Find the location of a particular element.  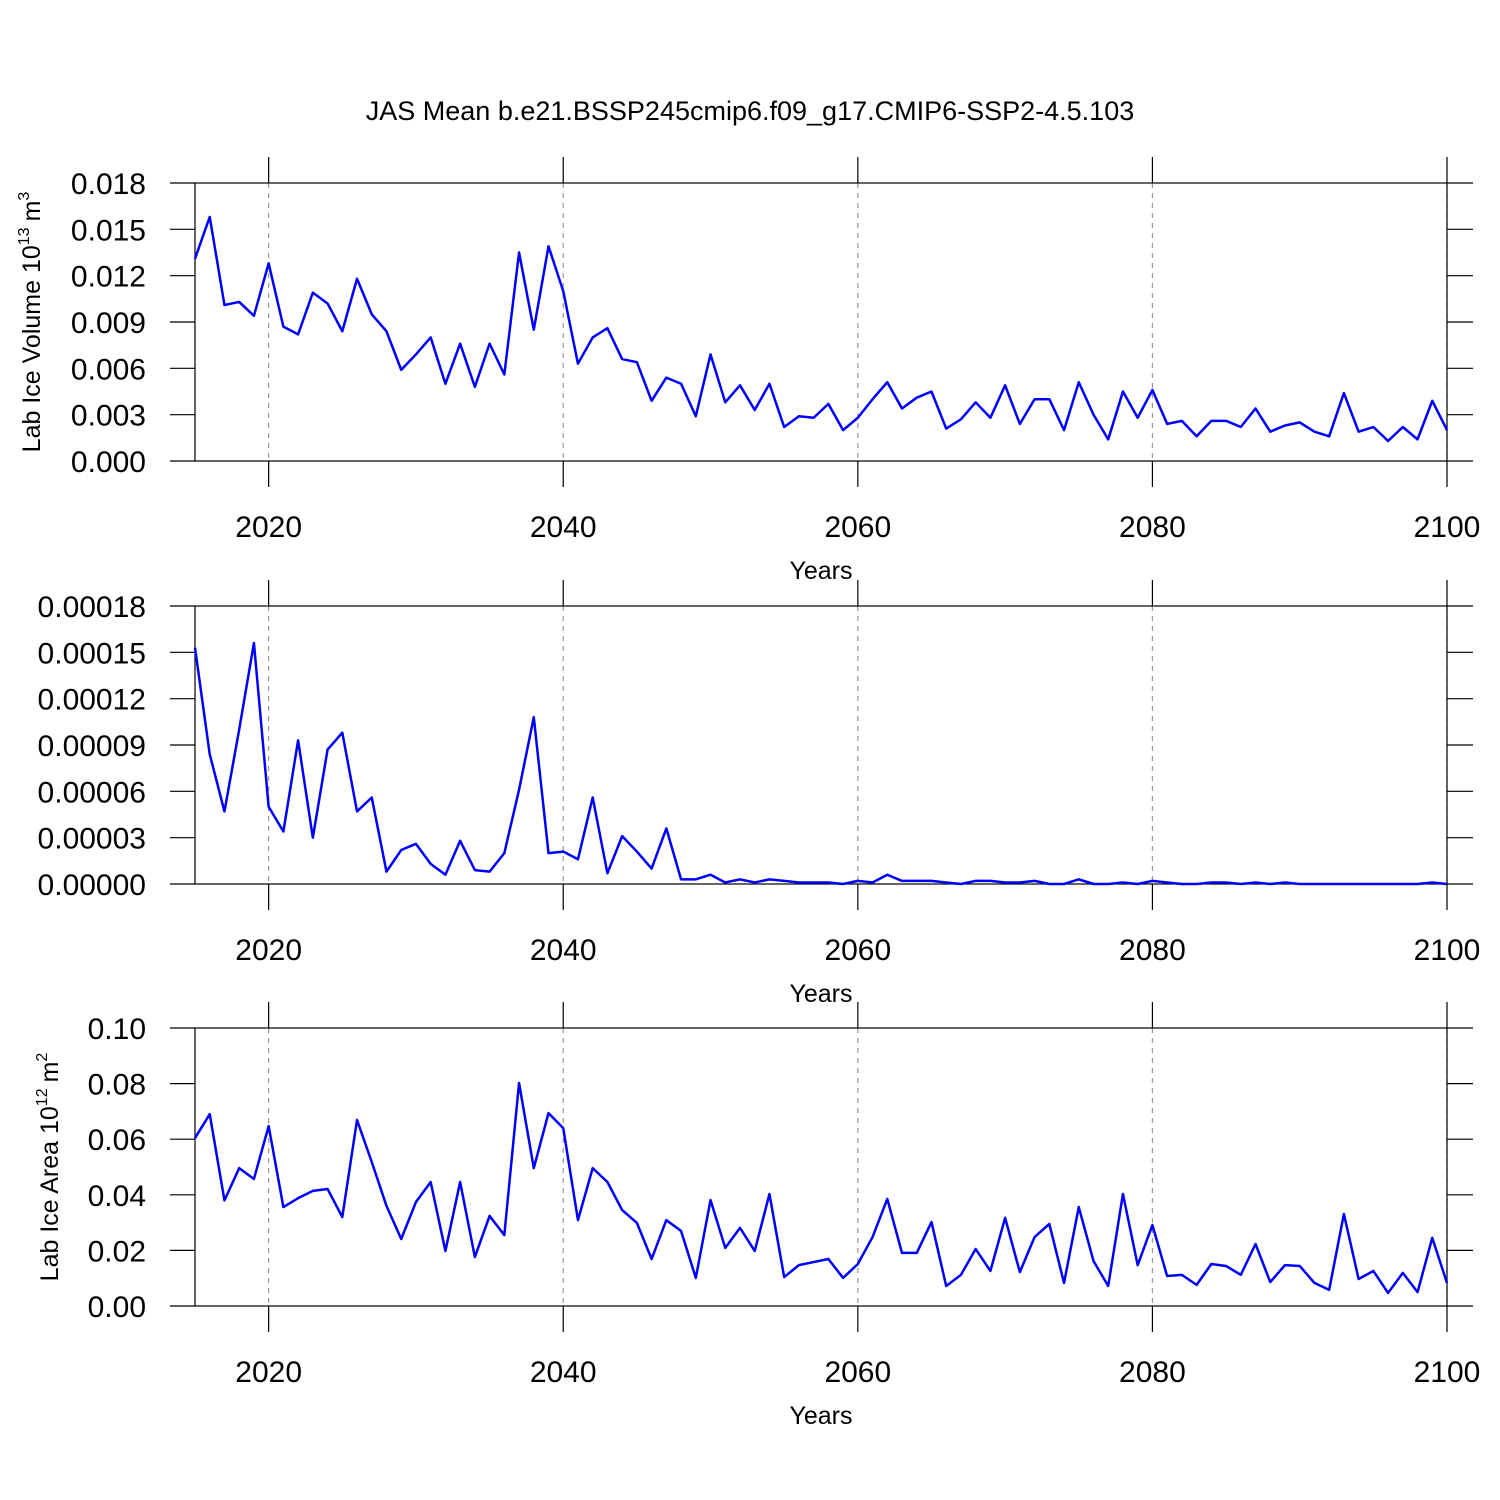

y-tick-label: 0.000 is located at coordinates (108, 462).